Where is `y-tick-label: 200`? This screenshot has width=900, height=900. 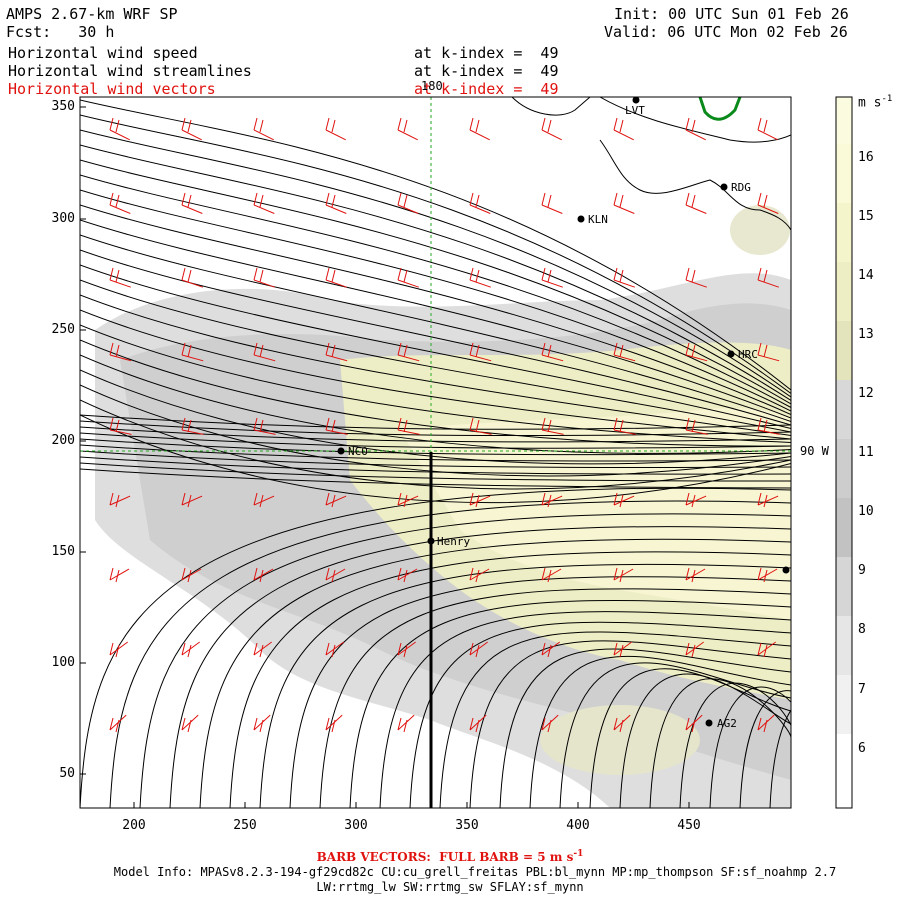
y-tick-label: 200 is located at coordinates (63, 440).